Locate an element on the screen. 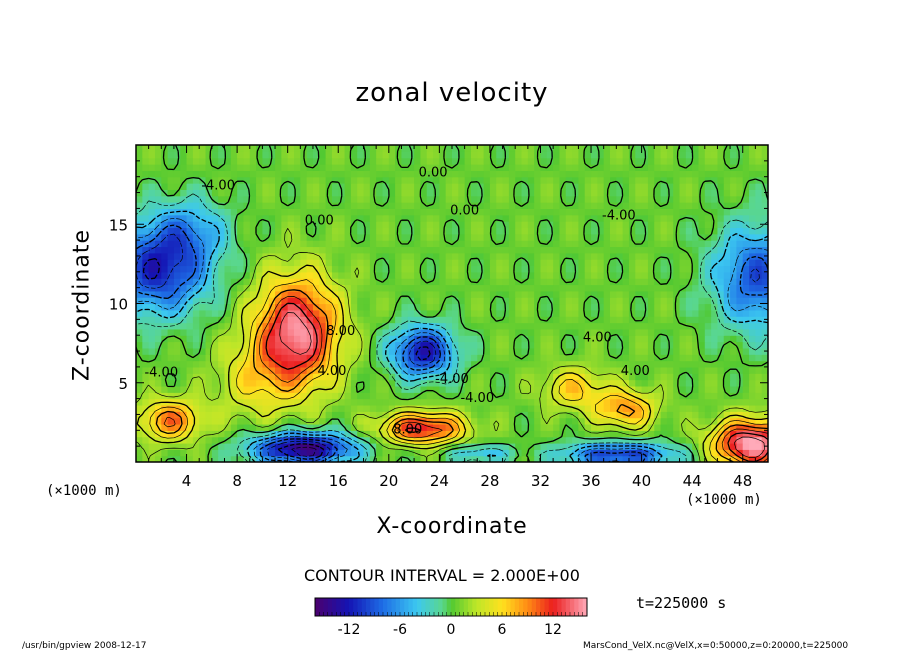  colorbar: -12 -6 0 6 12 is located at coordinates (451, 617).